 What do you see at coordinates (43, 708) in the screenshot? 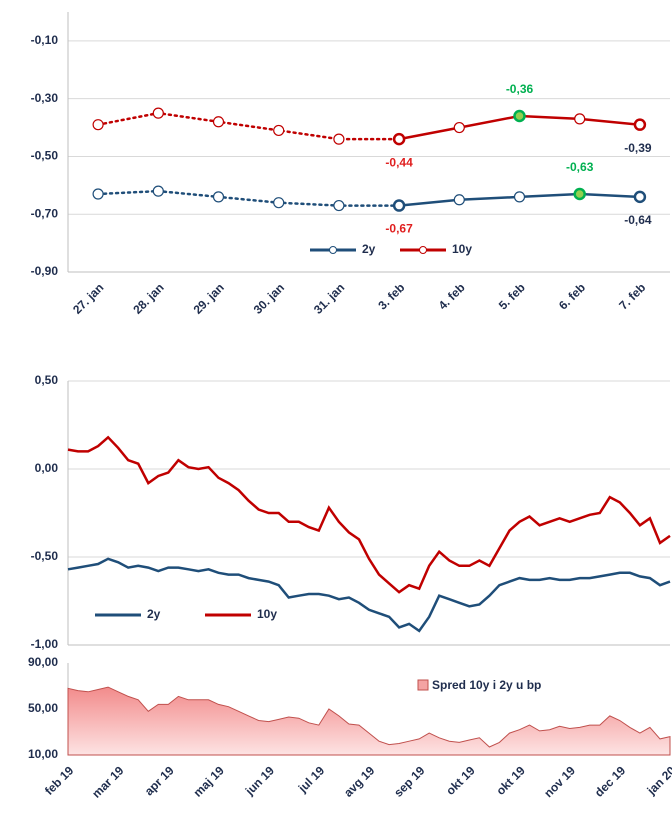
I see `y-tick-label: 50,00` at bounding box center [43, 708].